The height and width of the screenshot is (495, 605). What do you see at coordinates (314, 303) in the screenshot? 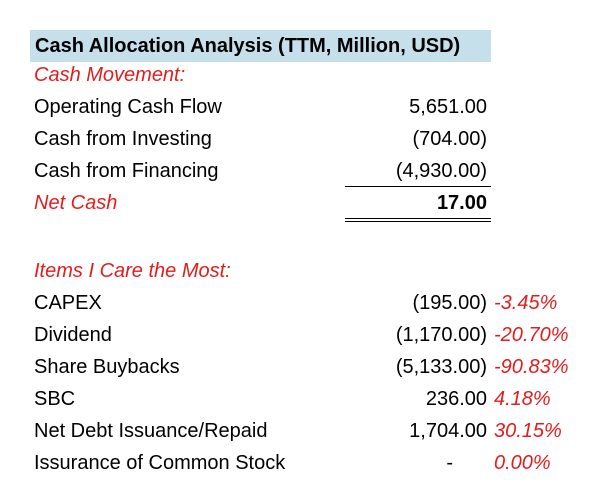
I see `table-row: CAPEX (195.00) -3.45%` at bounding box center [314, 303].